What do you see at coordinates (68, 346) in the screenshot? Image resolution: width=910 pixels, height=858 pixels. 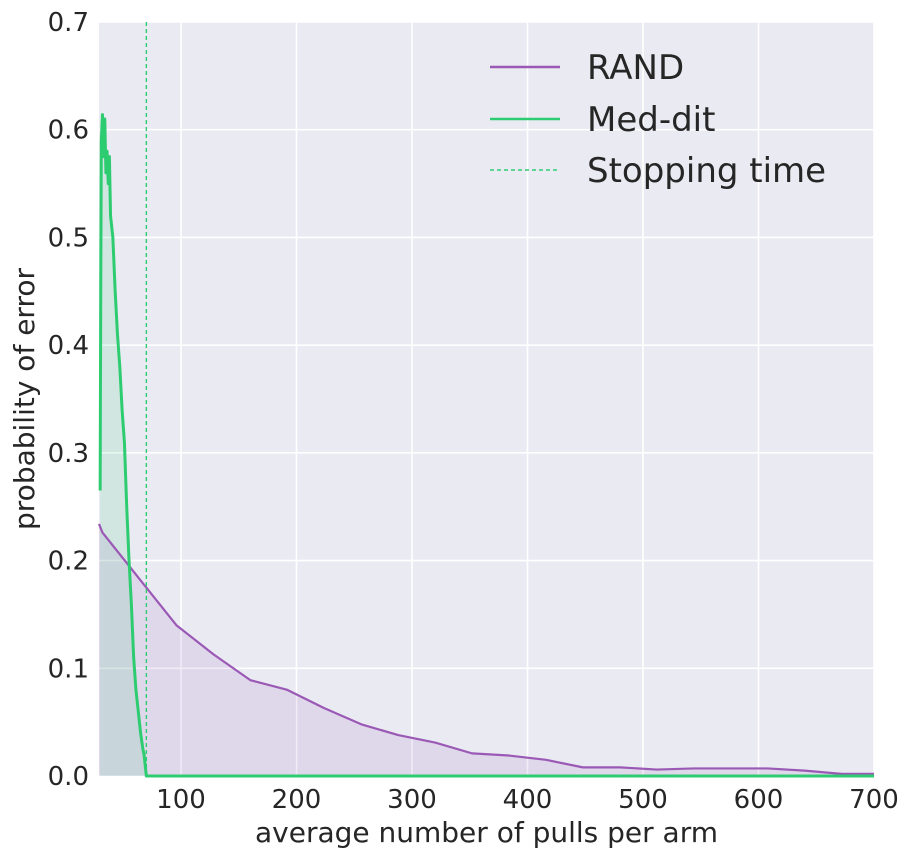 I see `y-tick-label: 0.4` at bounding box center [68, 346].